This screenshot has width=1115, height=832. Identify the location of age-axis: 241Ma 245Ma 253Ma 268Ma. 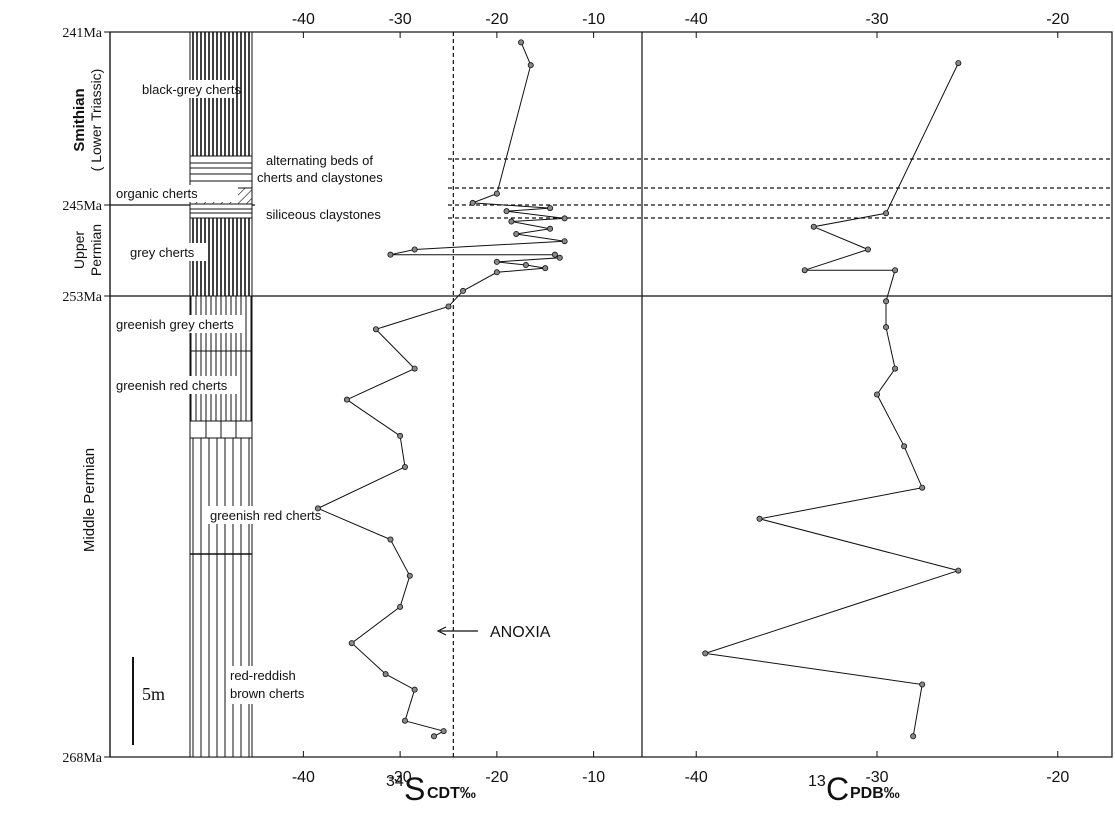
(86, 396).